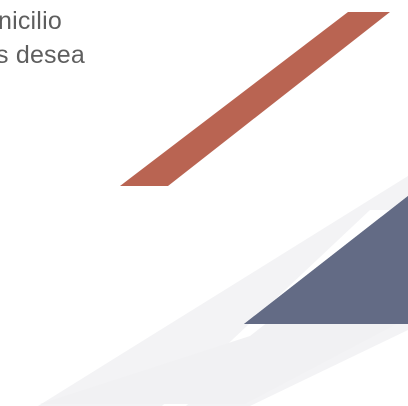  Describe the element at coordinates (42, 38) in the screenshot. I see `text-fragment: nicilio s desea` at that location.